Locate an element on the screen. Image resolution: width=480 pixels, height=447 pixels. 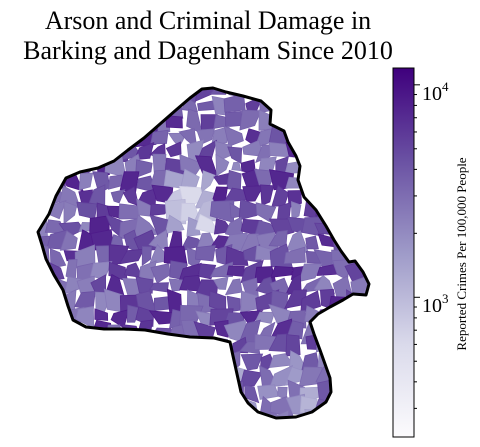
colorbar-tick-label: 10³ is located at coordinates (435, 302).